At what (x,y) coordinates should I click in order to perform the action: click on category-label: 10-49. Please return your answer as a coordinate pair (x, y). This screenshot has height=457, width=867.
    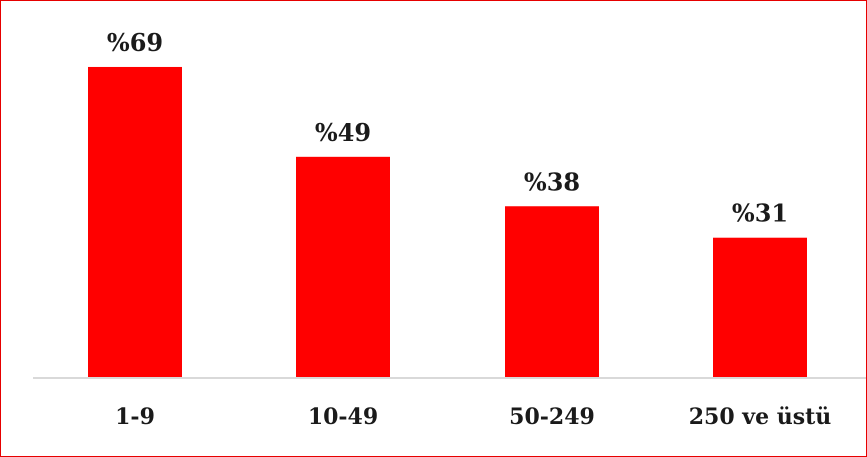
    Looking at the image, I should click on (343, 417).